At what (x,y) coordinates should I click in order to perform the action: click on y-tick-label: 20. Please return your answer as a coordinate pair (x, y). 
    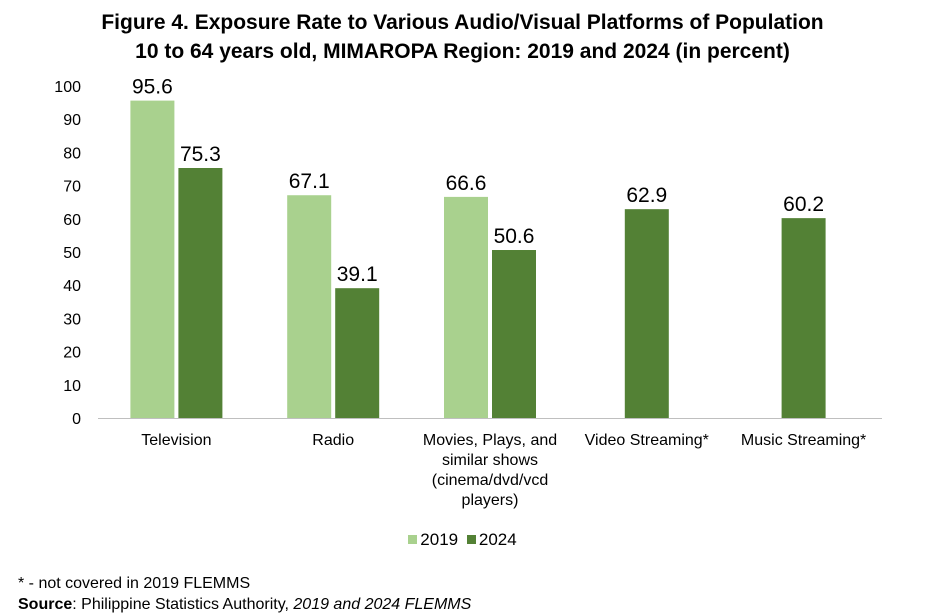
    Looking at the image, I should click on (72, 353).